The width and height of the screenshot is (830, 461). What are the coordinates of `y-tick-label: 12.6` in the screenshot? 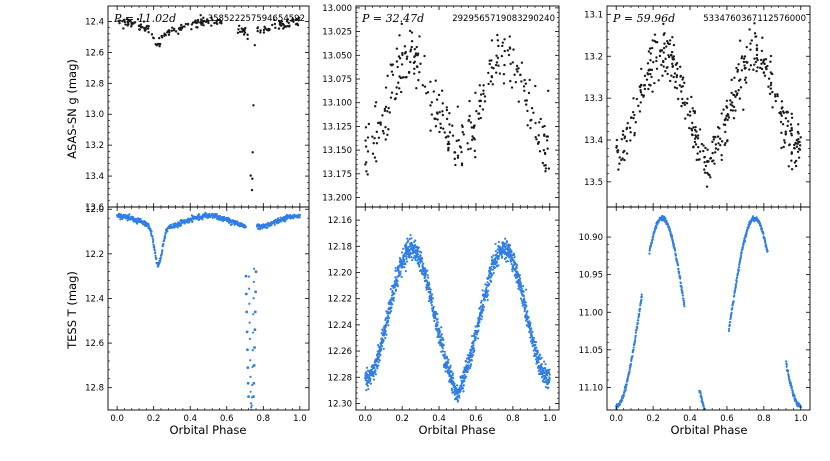 It's located at (94, 344).